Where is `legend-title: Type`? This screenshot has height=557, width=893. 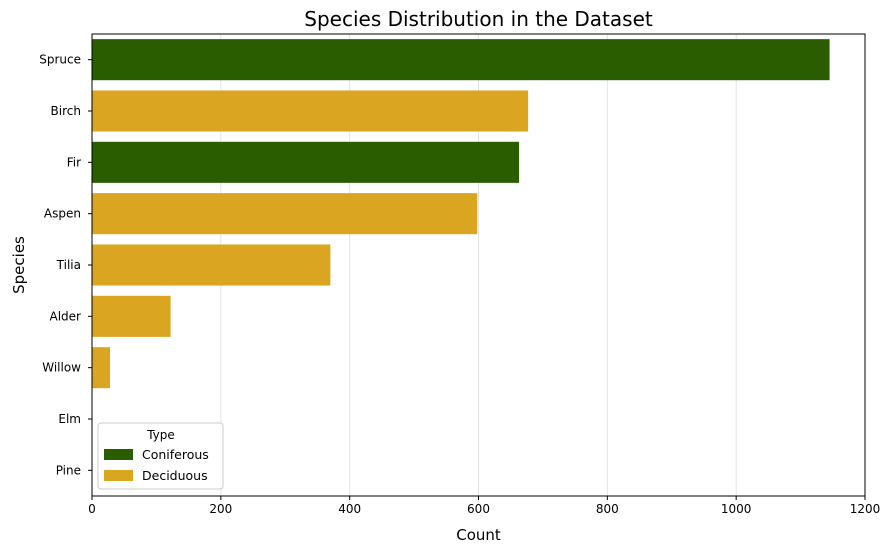
legend-title: Type is located at coordinates (160, 435).